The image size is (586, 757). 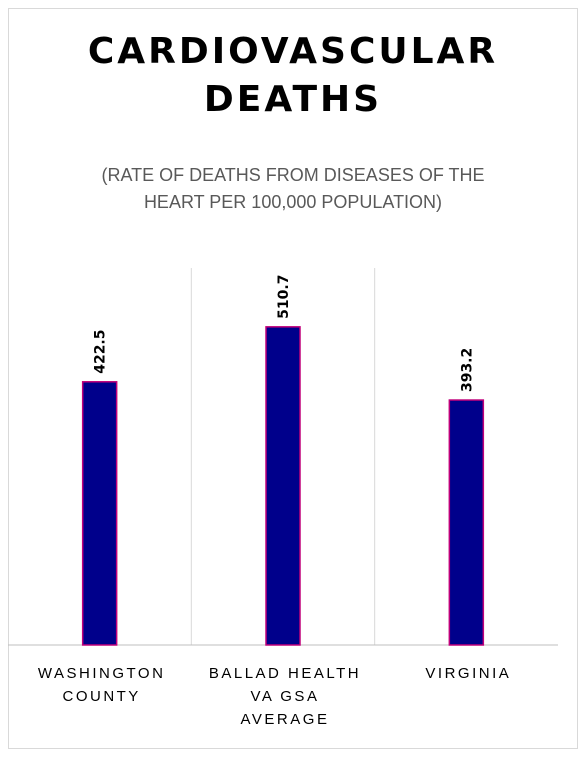 I want to click on chart-subtitle-line-1: (RATE OF DEATHS FROM DISEASES OF THE, so click(x=293, y=175).